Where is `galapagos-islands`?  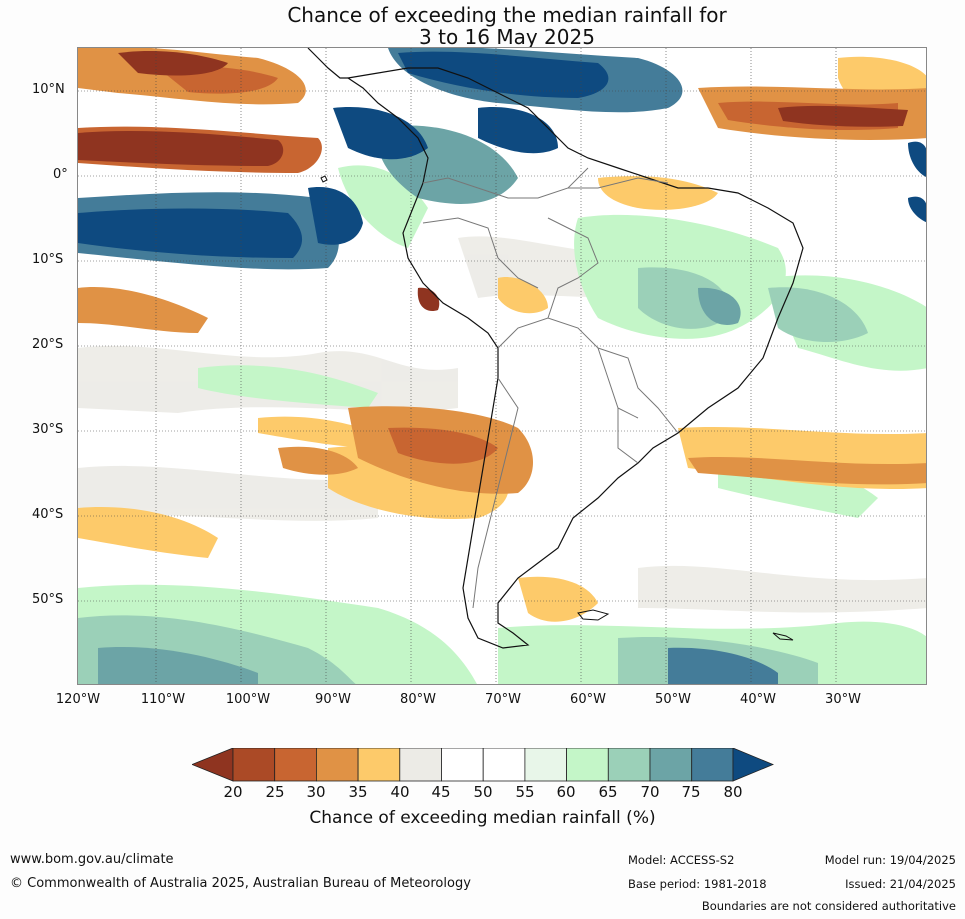
galapagos-islands is located at coordinates (324, 179).